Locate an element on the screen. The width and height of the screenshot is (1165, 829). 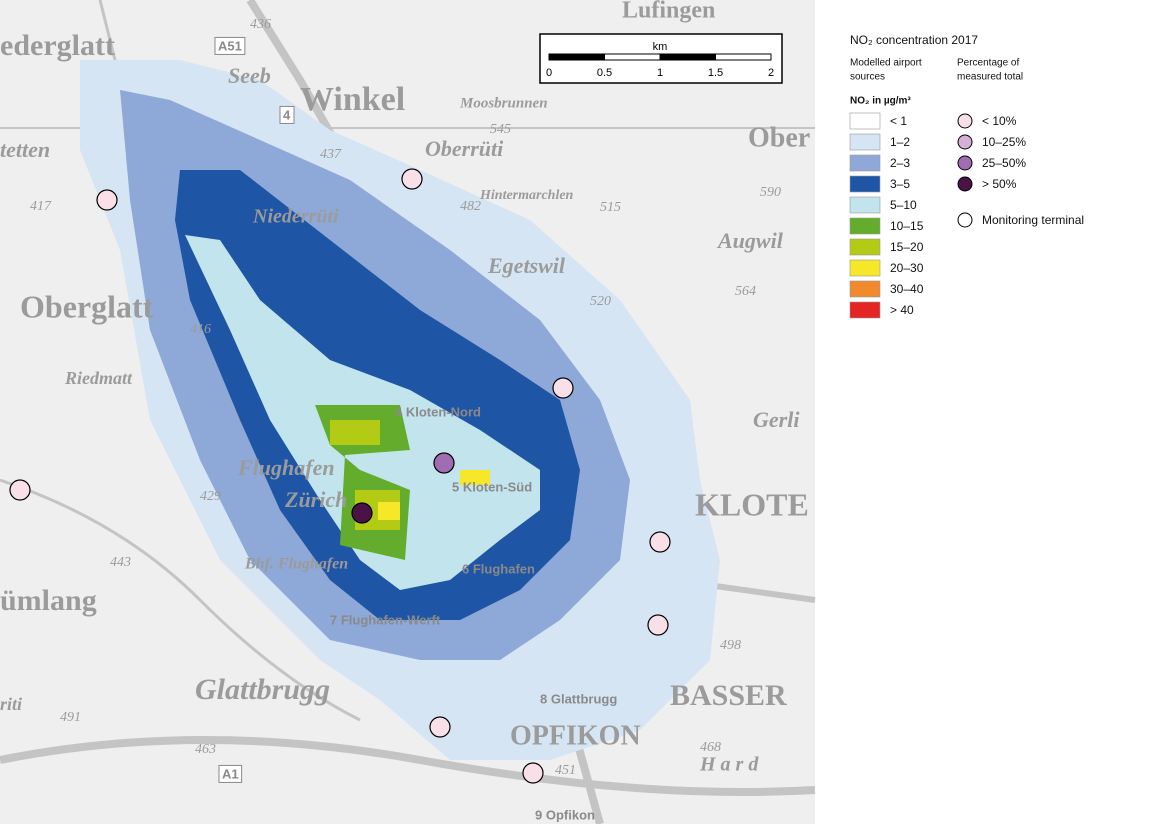
elevation: 463 is located at coordinates (205, 749).